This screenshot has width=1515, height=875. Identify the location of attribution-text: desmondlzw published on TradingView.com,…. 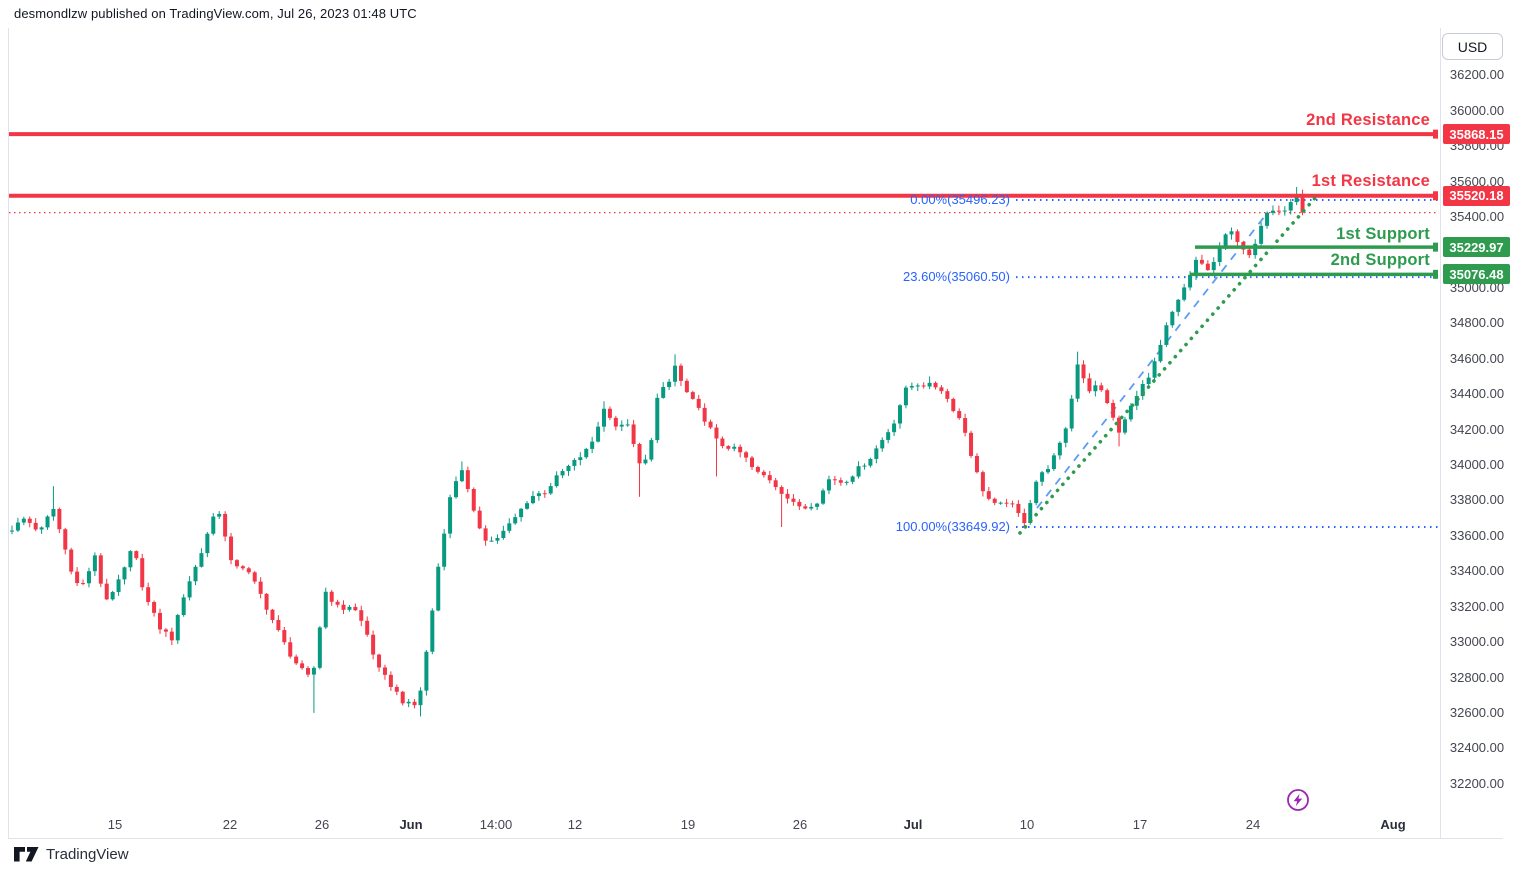
(215, 13).